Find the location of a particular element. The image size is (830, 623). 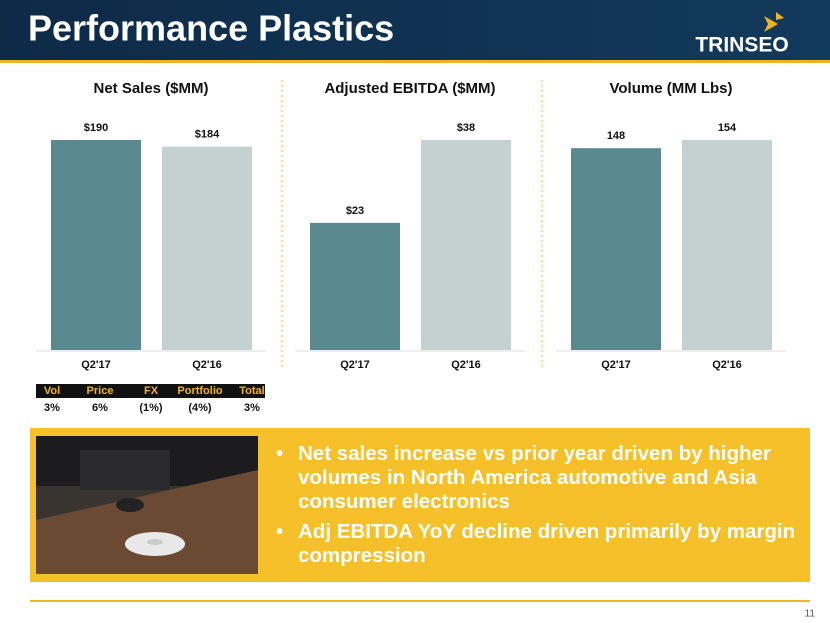

table-header-bg is located at coordinates (150, 391).